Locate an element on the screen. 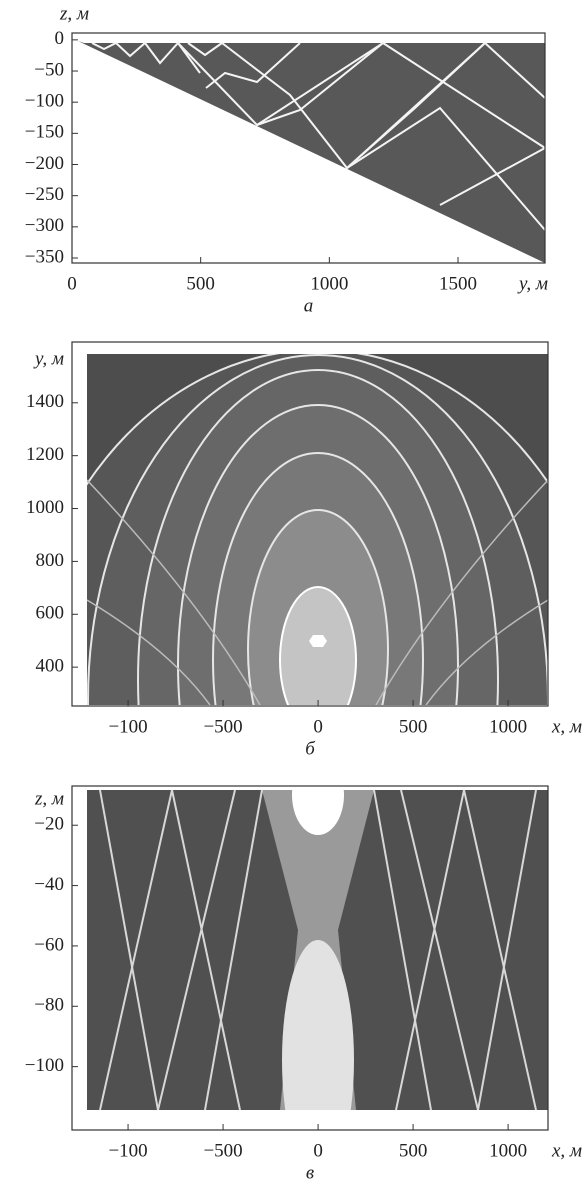 This screenshot has width=584, height=1201. y-tick-label: −80 is located at coordinates (49, 1005).